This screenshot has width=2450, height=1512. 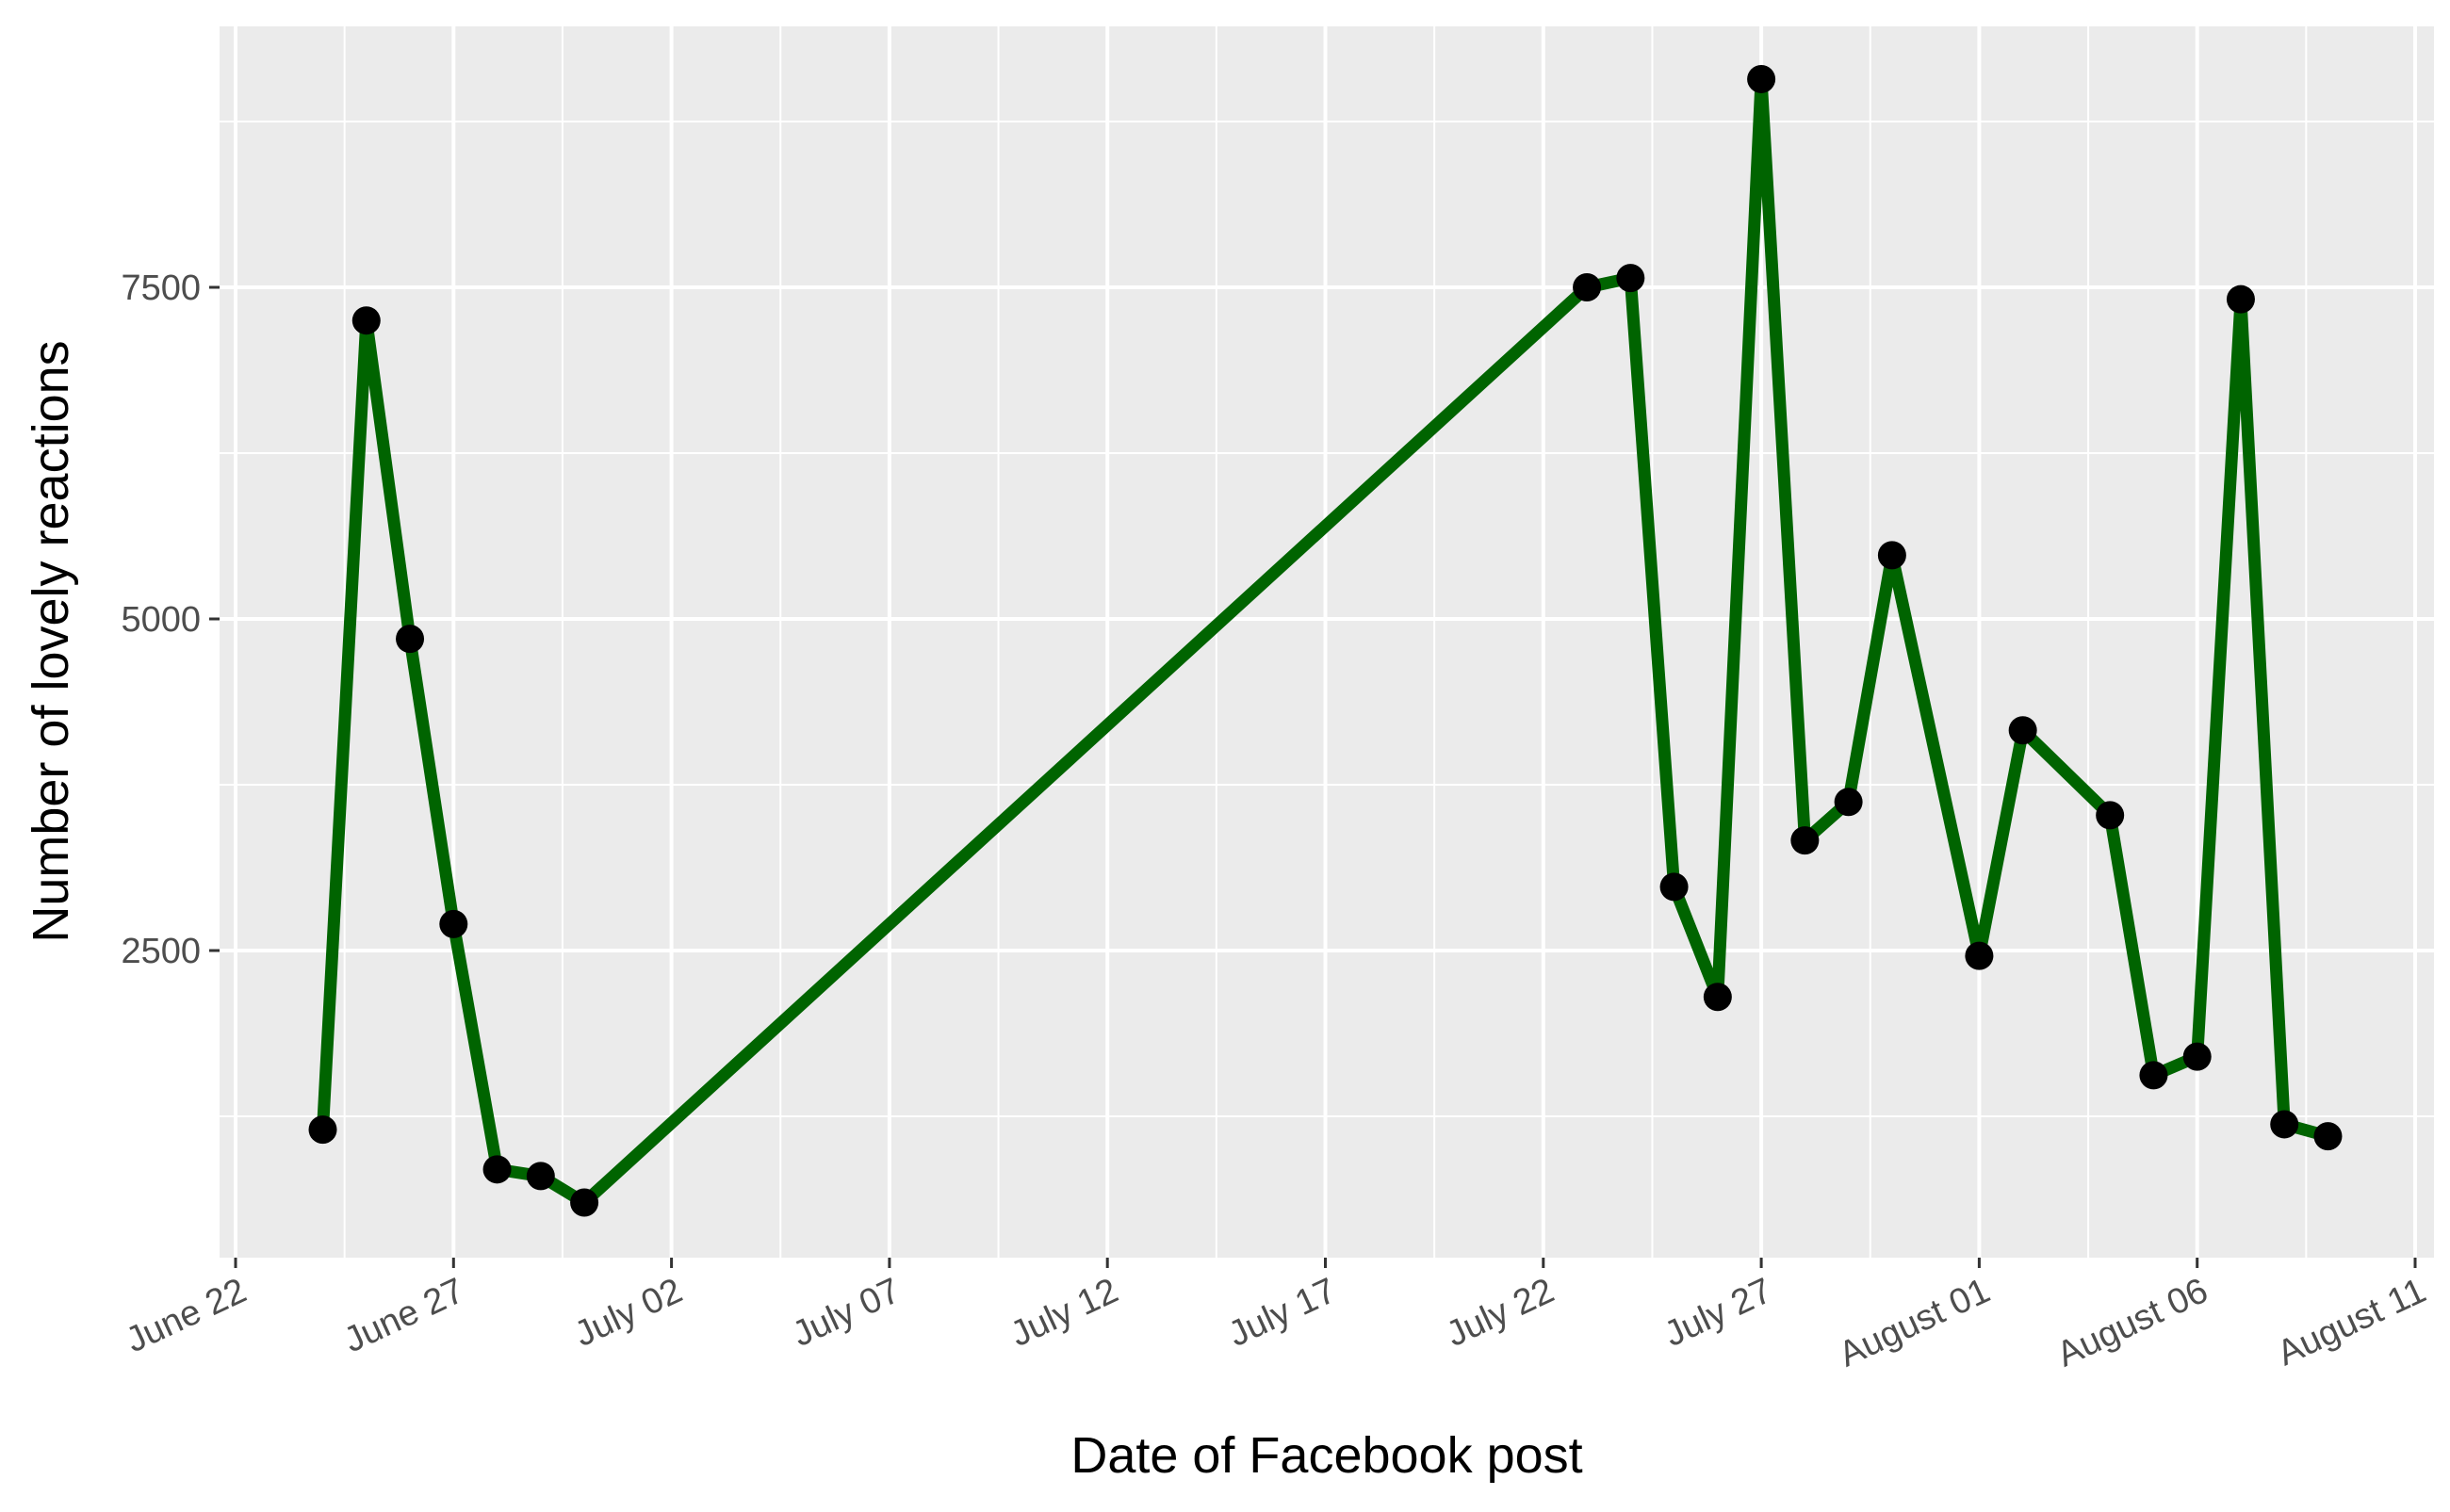 What do you see at coordinates (1914, 1322) in the screenshot?
I see `x-tick-label: August 01` at bounding box center [1914, 1322].